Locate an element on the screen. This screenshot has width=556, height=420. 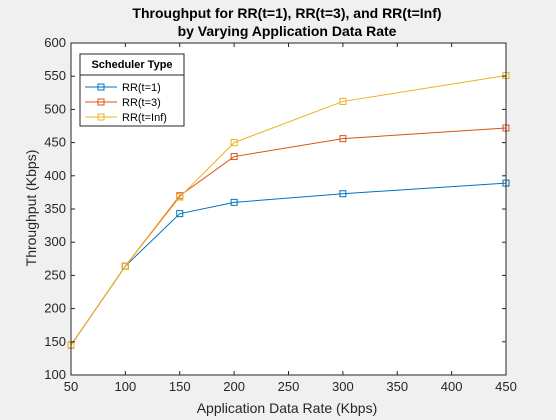
legend-title: Scheduler Type is located at coordinates (131, 65).